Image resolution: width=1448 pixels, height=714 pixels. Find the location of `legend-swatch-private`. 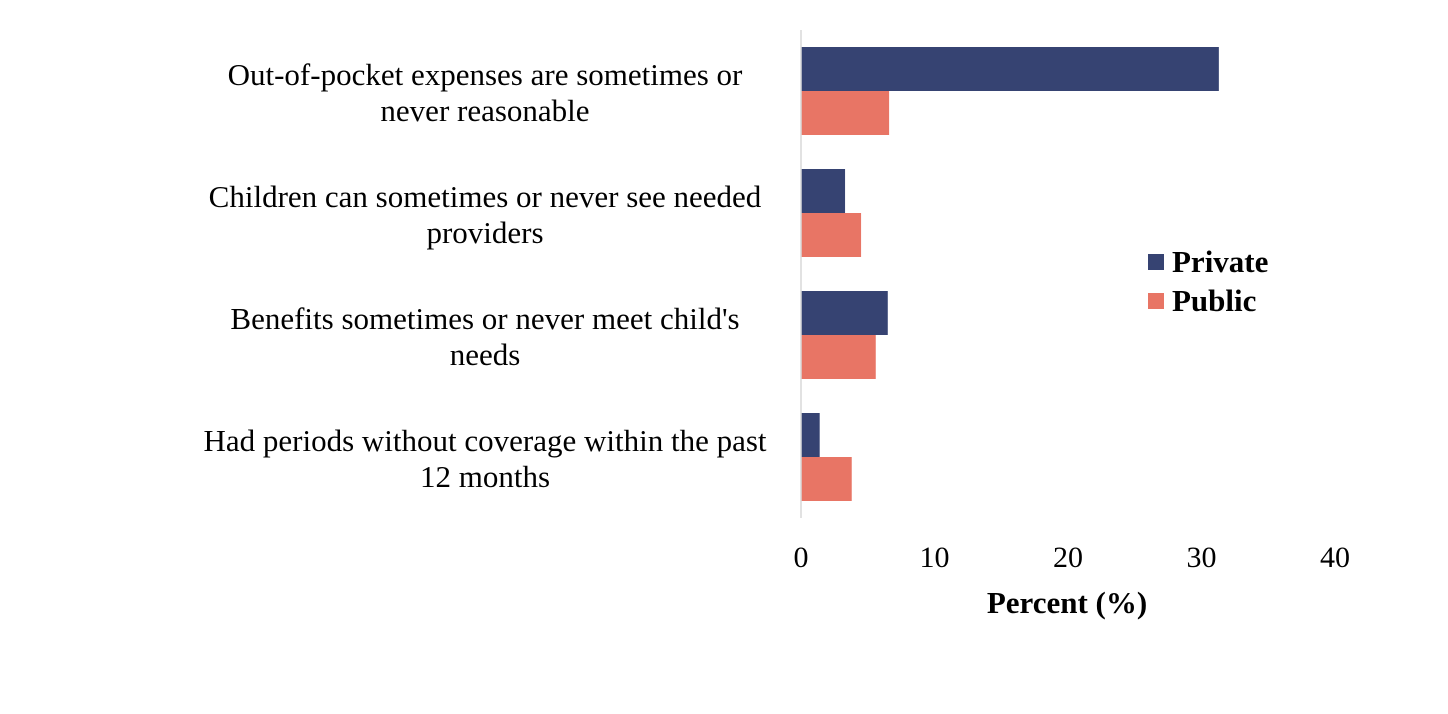

legend-swatch-private is located at coordinates (1156, 262).